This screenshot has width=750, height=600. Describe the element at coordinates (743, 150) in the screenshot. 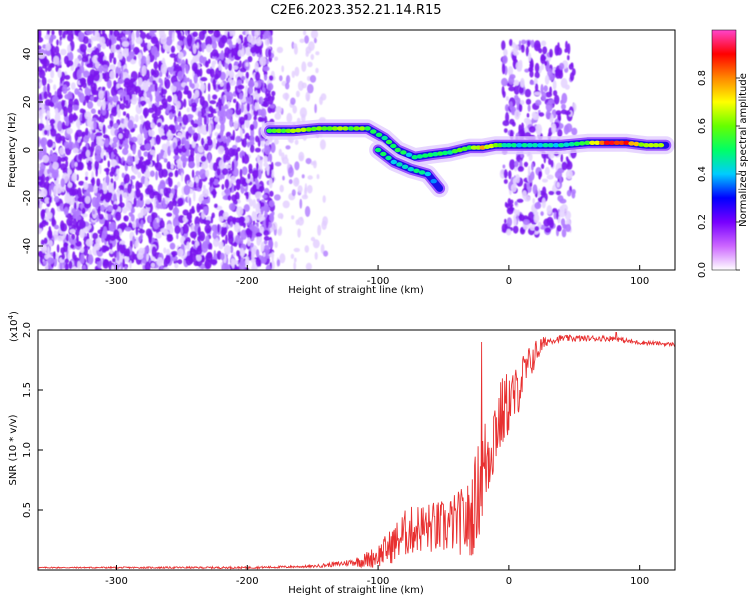

I see `colorbar-label: Normalized spectral amplitude` at that location.